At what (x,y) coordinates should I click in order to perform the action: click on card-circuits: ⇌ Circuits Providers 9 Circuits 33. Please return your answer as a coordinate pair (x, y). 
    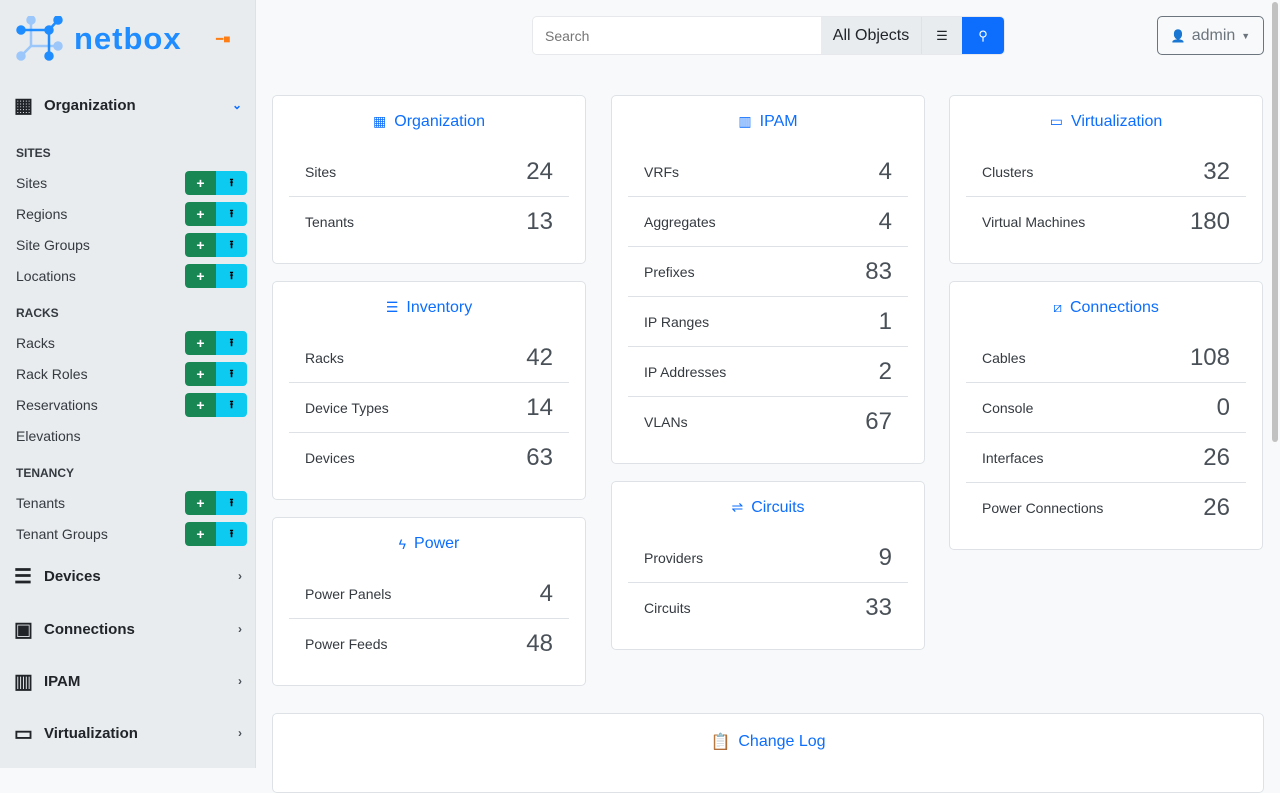
    Looking at the image, I should click on (768, 565).